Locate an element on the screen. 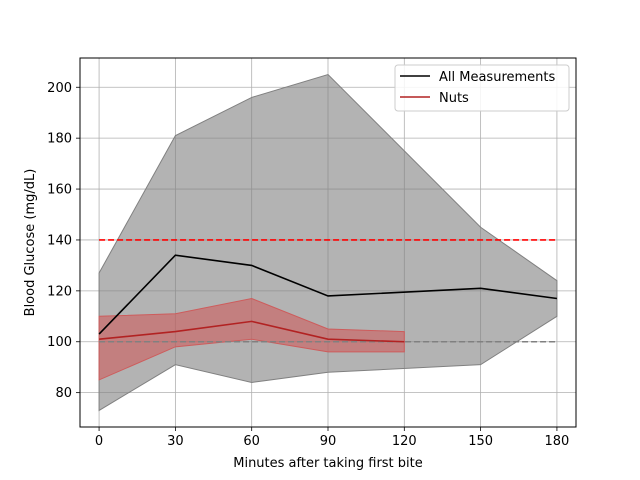 Image resolution: width=640 pixels, height=480 pixels. y-tick-label: 160 is located at coordinates (59, 190).